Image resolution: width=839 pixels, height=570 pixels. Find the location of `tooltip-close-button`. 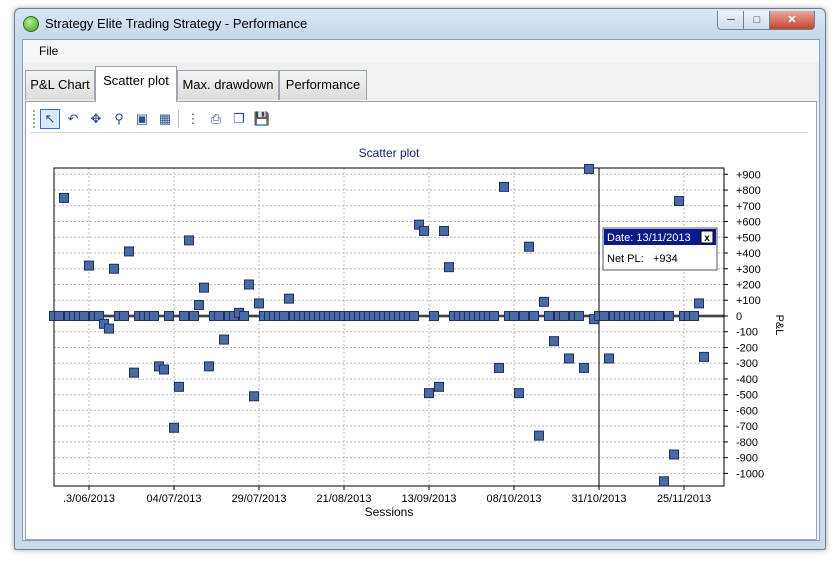

tooltip-close-button is located at coordinates (707, 237).